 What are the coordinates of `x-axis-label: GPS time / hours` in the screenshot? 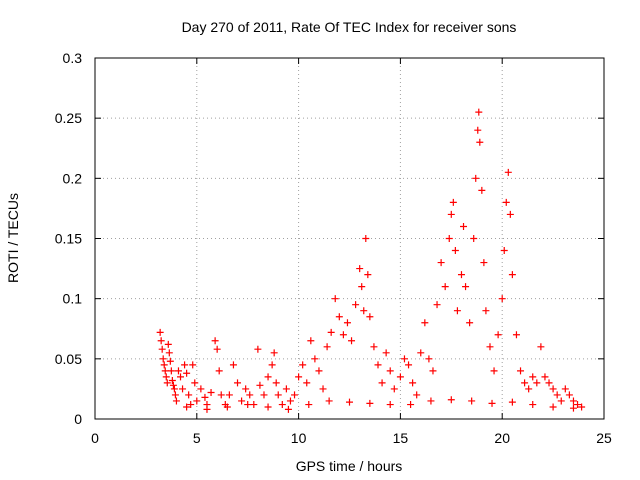 It's located at (349, 466).